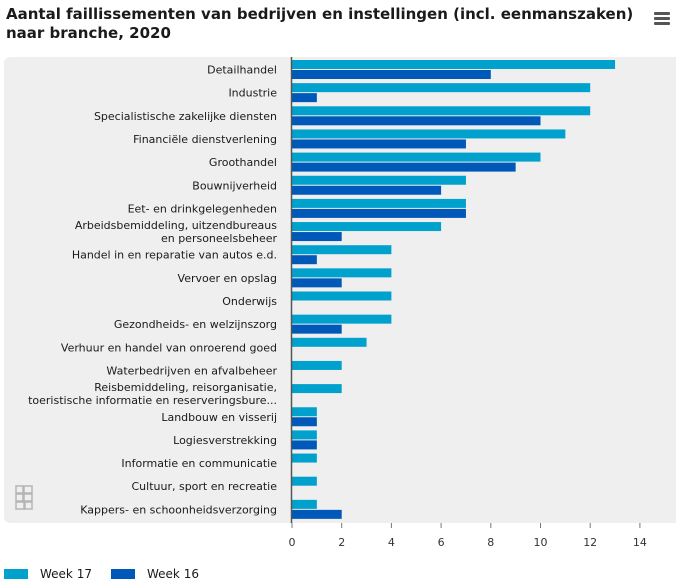 The image size is (682, 588). I want to click on category-label: Groothandel, so click(243, 162).